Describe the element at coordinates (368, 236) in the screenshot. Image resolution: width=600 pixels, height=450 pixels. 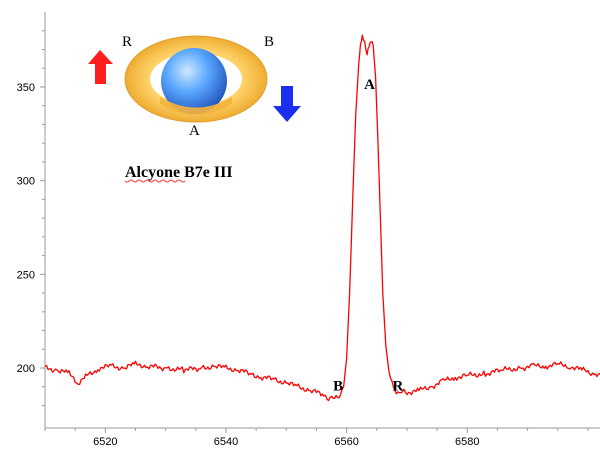
I see `annotations: A B R` at that location.